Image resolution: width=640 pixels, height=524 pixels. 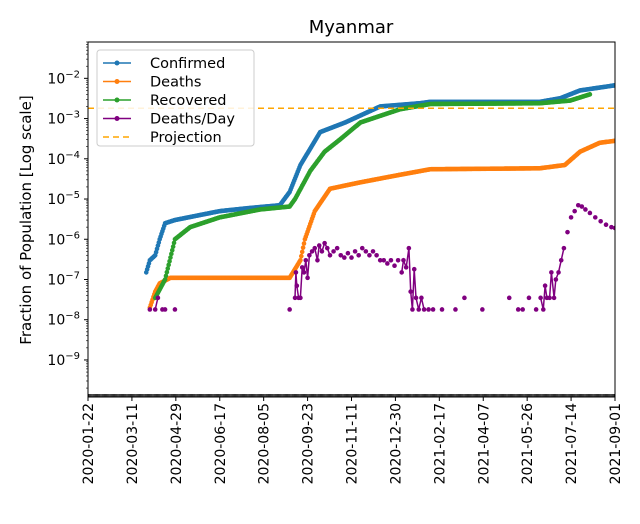 What do you see at coordinates (63, 119) in the screenshot?
I see `y-tick-label: 10⁻³` at bounding box center [63, 119].